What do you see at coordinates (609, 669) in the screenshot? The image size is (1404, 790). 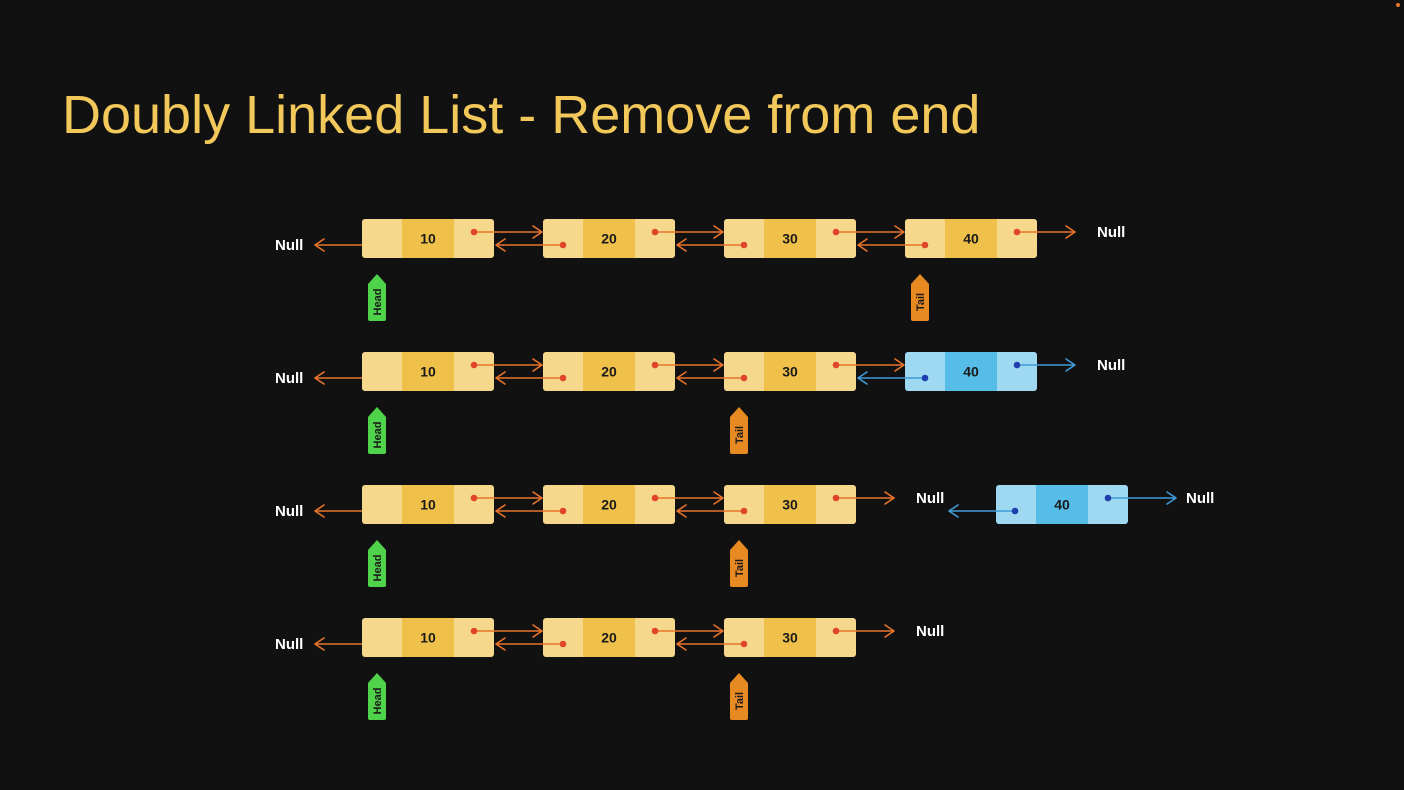 I see `list-row-4: Null 10 20 30 Null Head Tail` at bounding box center [609, 669].